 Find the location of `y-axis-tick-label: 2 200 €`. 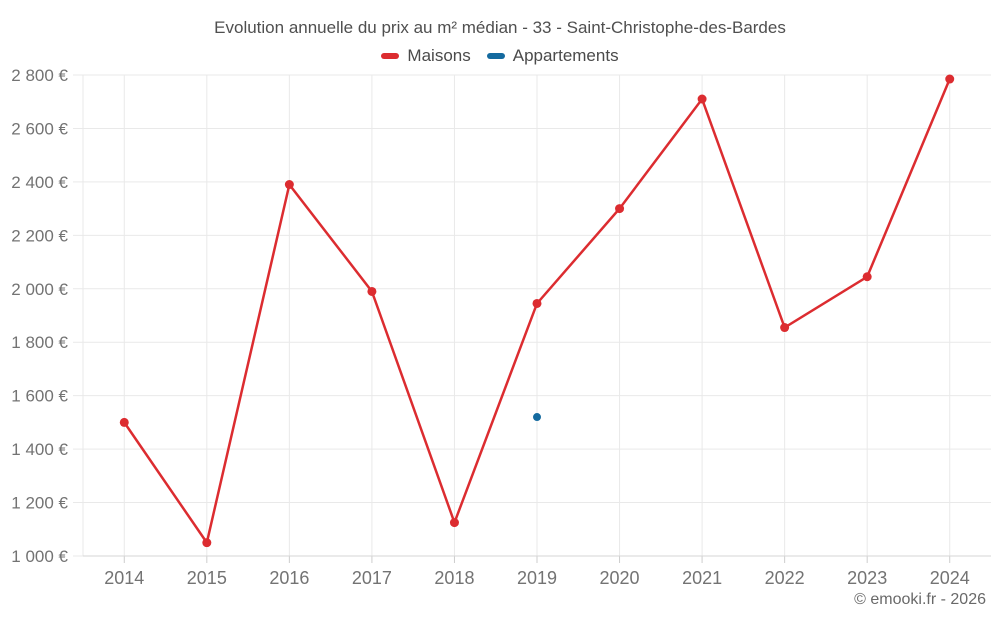

y-axis-tick-label: 2 200 € is located at coordinates (39, 235).